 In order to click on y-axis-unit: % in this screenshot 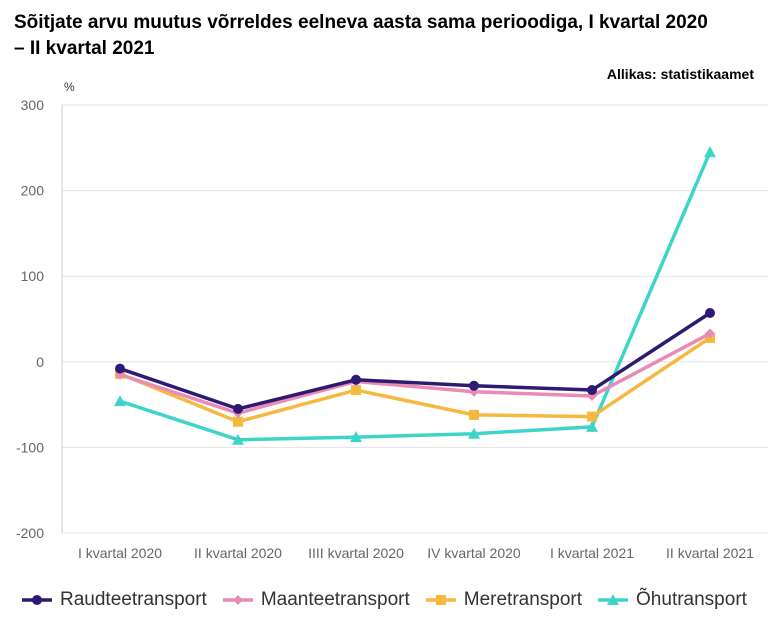, I will do `click(69, 87)`.